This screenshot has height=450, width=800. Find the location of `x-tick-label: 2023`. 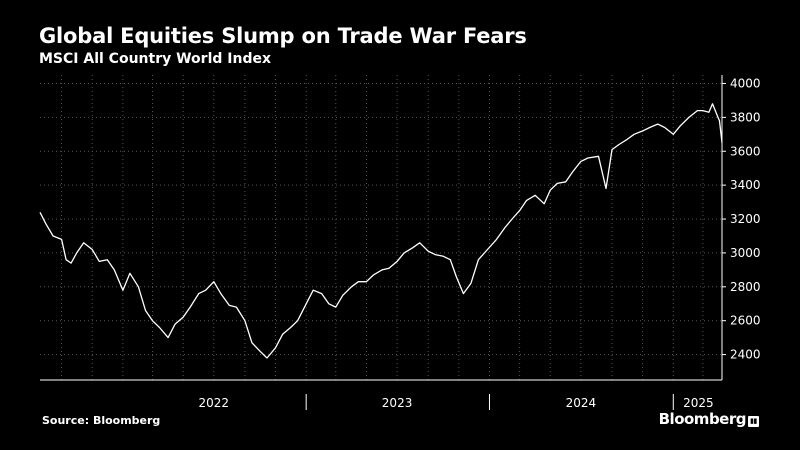

x-tick-label: 2023 is located at coordinates (397, 403).